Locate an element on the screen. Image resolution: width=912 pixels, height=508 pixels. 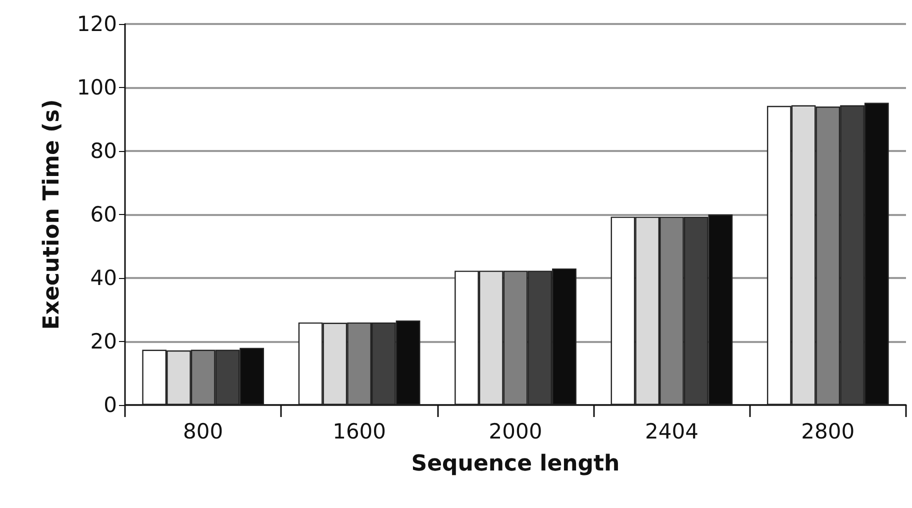
x-tick-label: 2000 is located at coordinates (515, 432).